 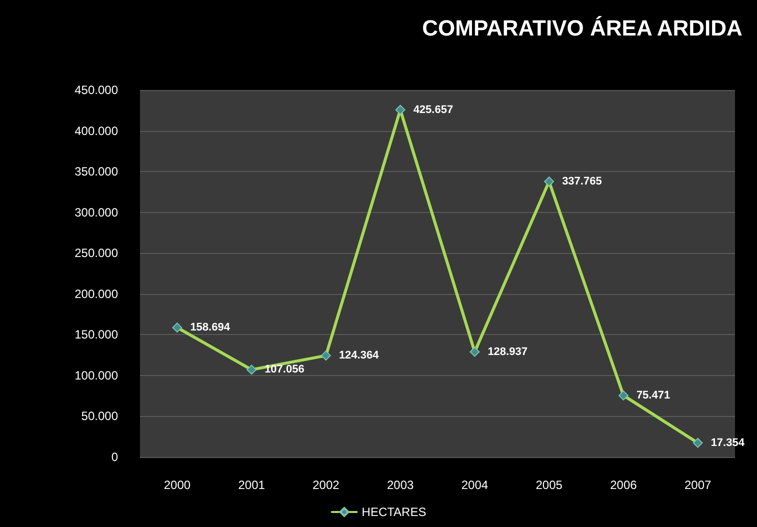 I want to click on y-tick-label: 350.000, so click(x=96, y=171).